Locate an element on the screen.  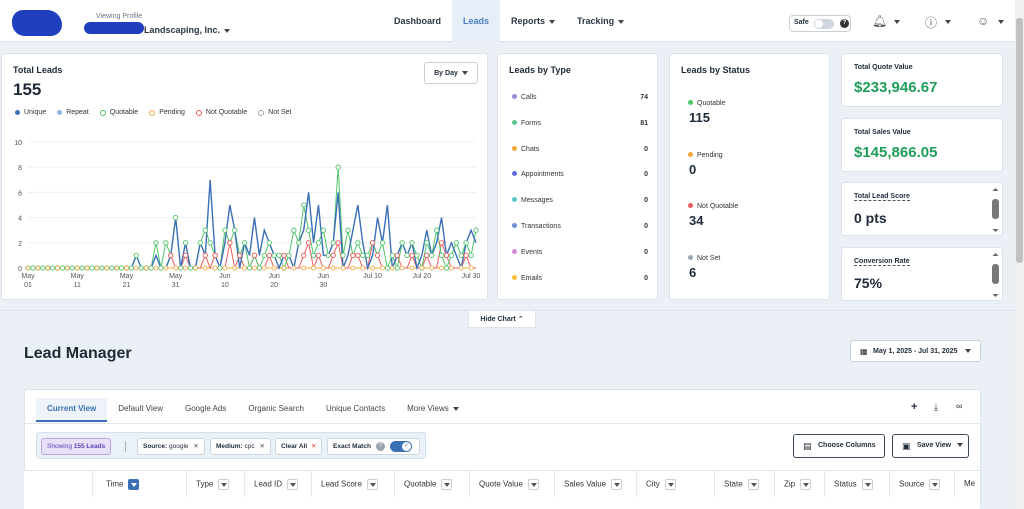
logo is located at coordinates (37, 23).